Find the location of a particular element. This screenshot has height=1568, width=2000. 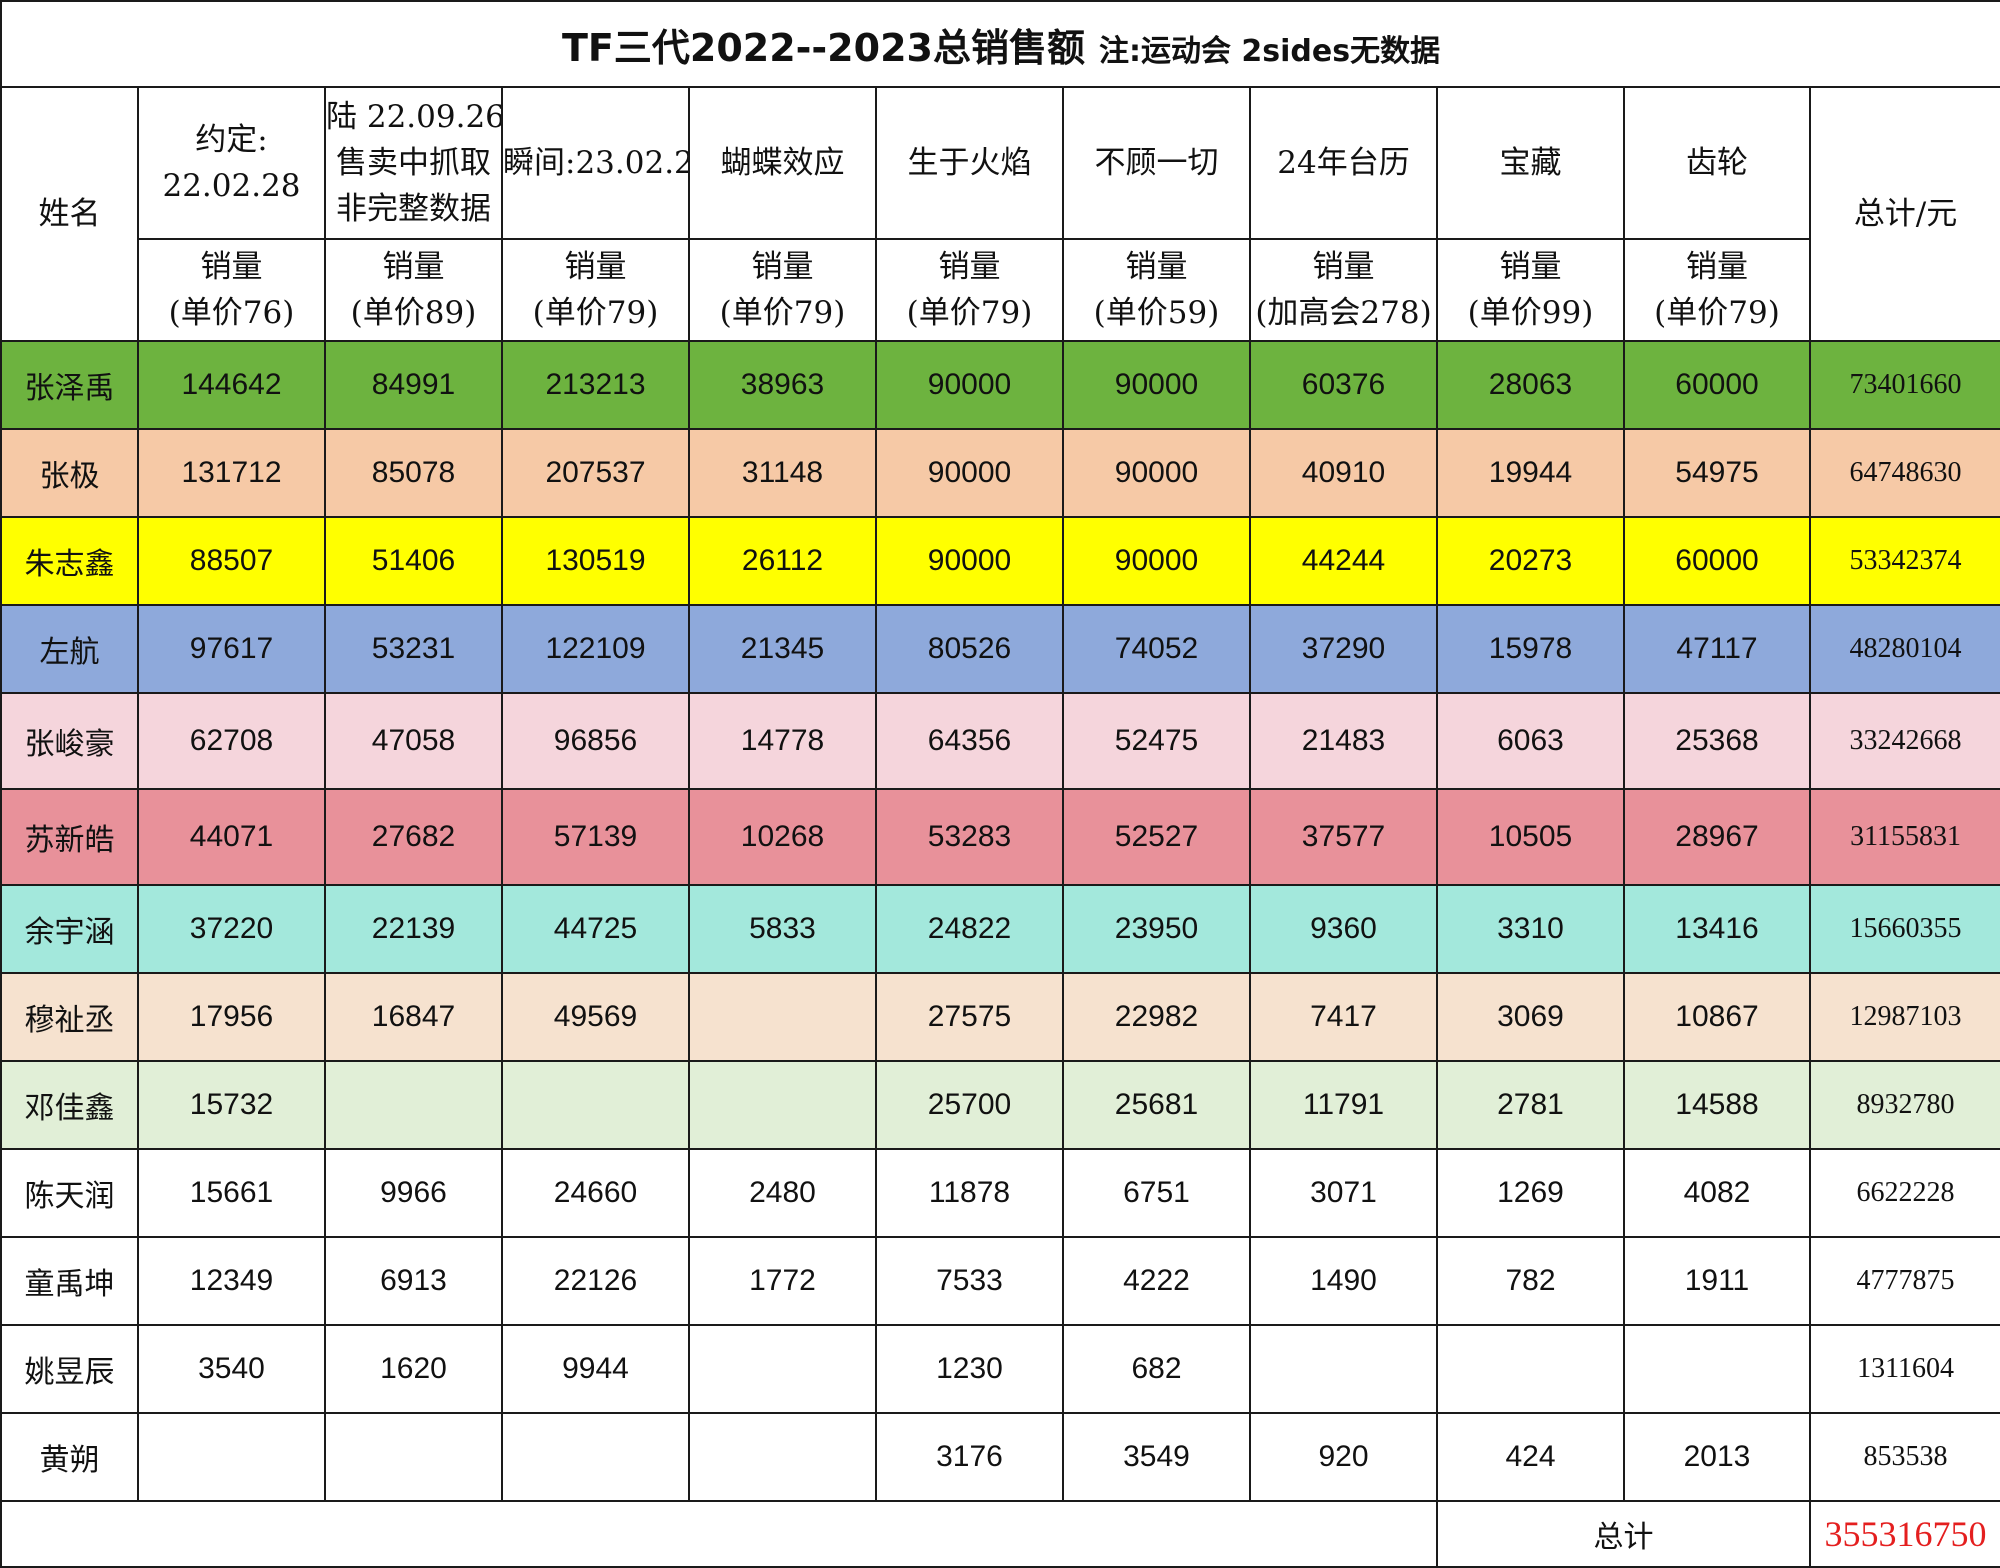

sales-cell: 9966 is located at coordinates (413, 1193).